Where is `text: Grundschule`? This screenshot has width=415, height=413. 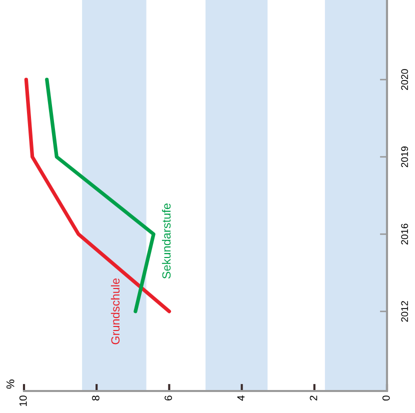
text: Grundschule is located at coordinates (115, 311).